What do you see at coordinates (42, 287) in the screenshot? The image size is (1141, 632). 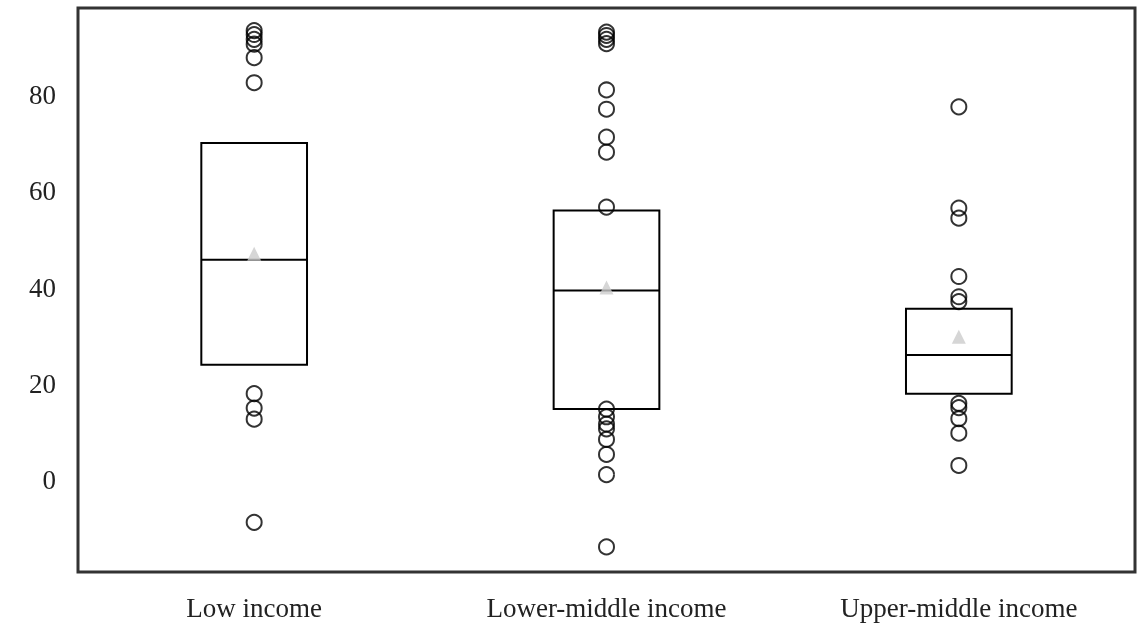 I see `y-tick-label: 40` at bounding box center [42, 287].